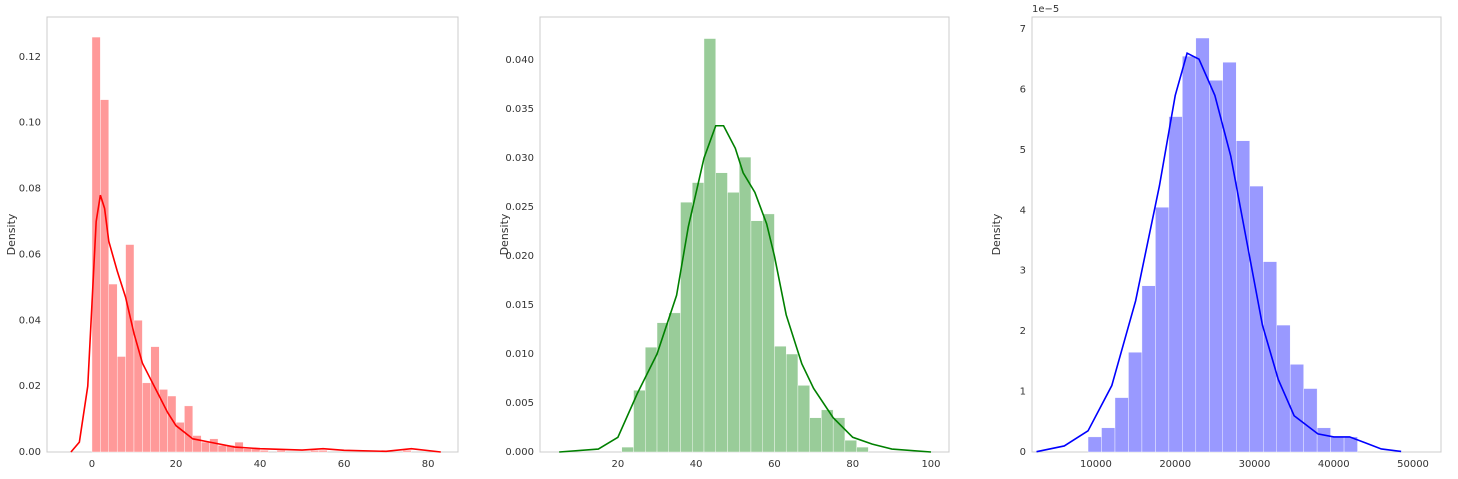 The width and height of the screenshot is (1458, 479). What do you see at coordinates (30, 452) in the screenshot?
I see `y-tick-label: 0.00` at bounding box center [30, 452].